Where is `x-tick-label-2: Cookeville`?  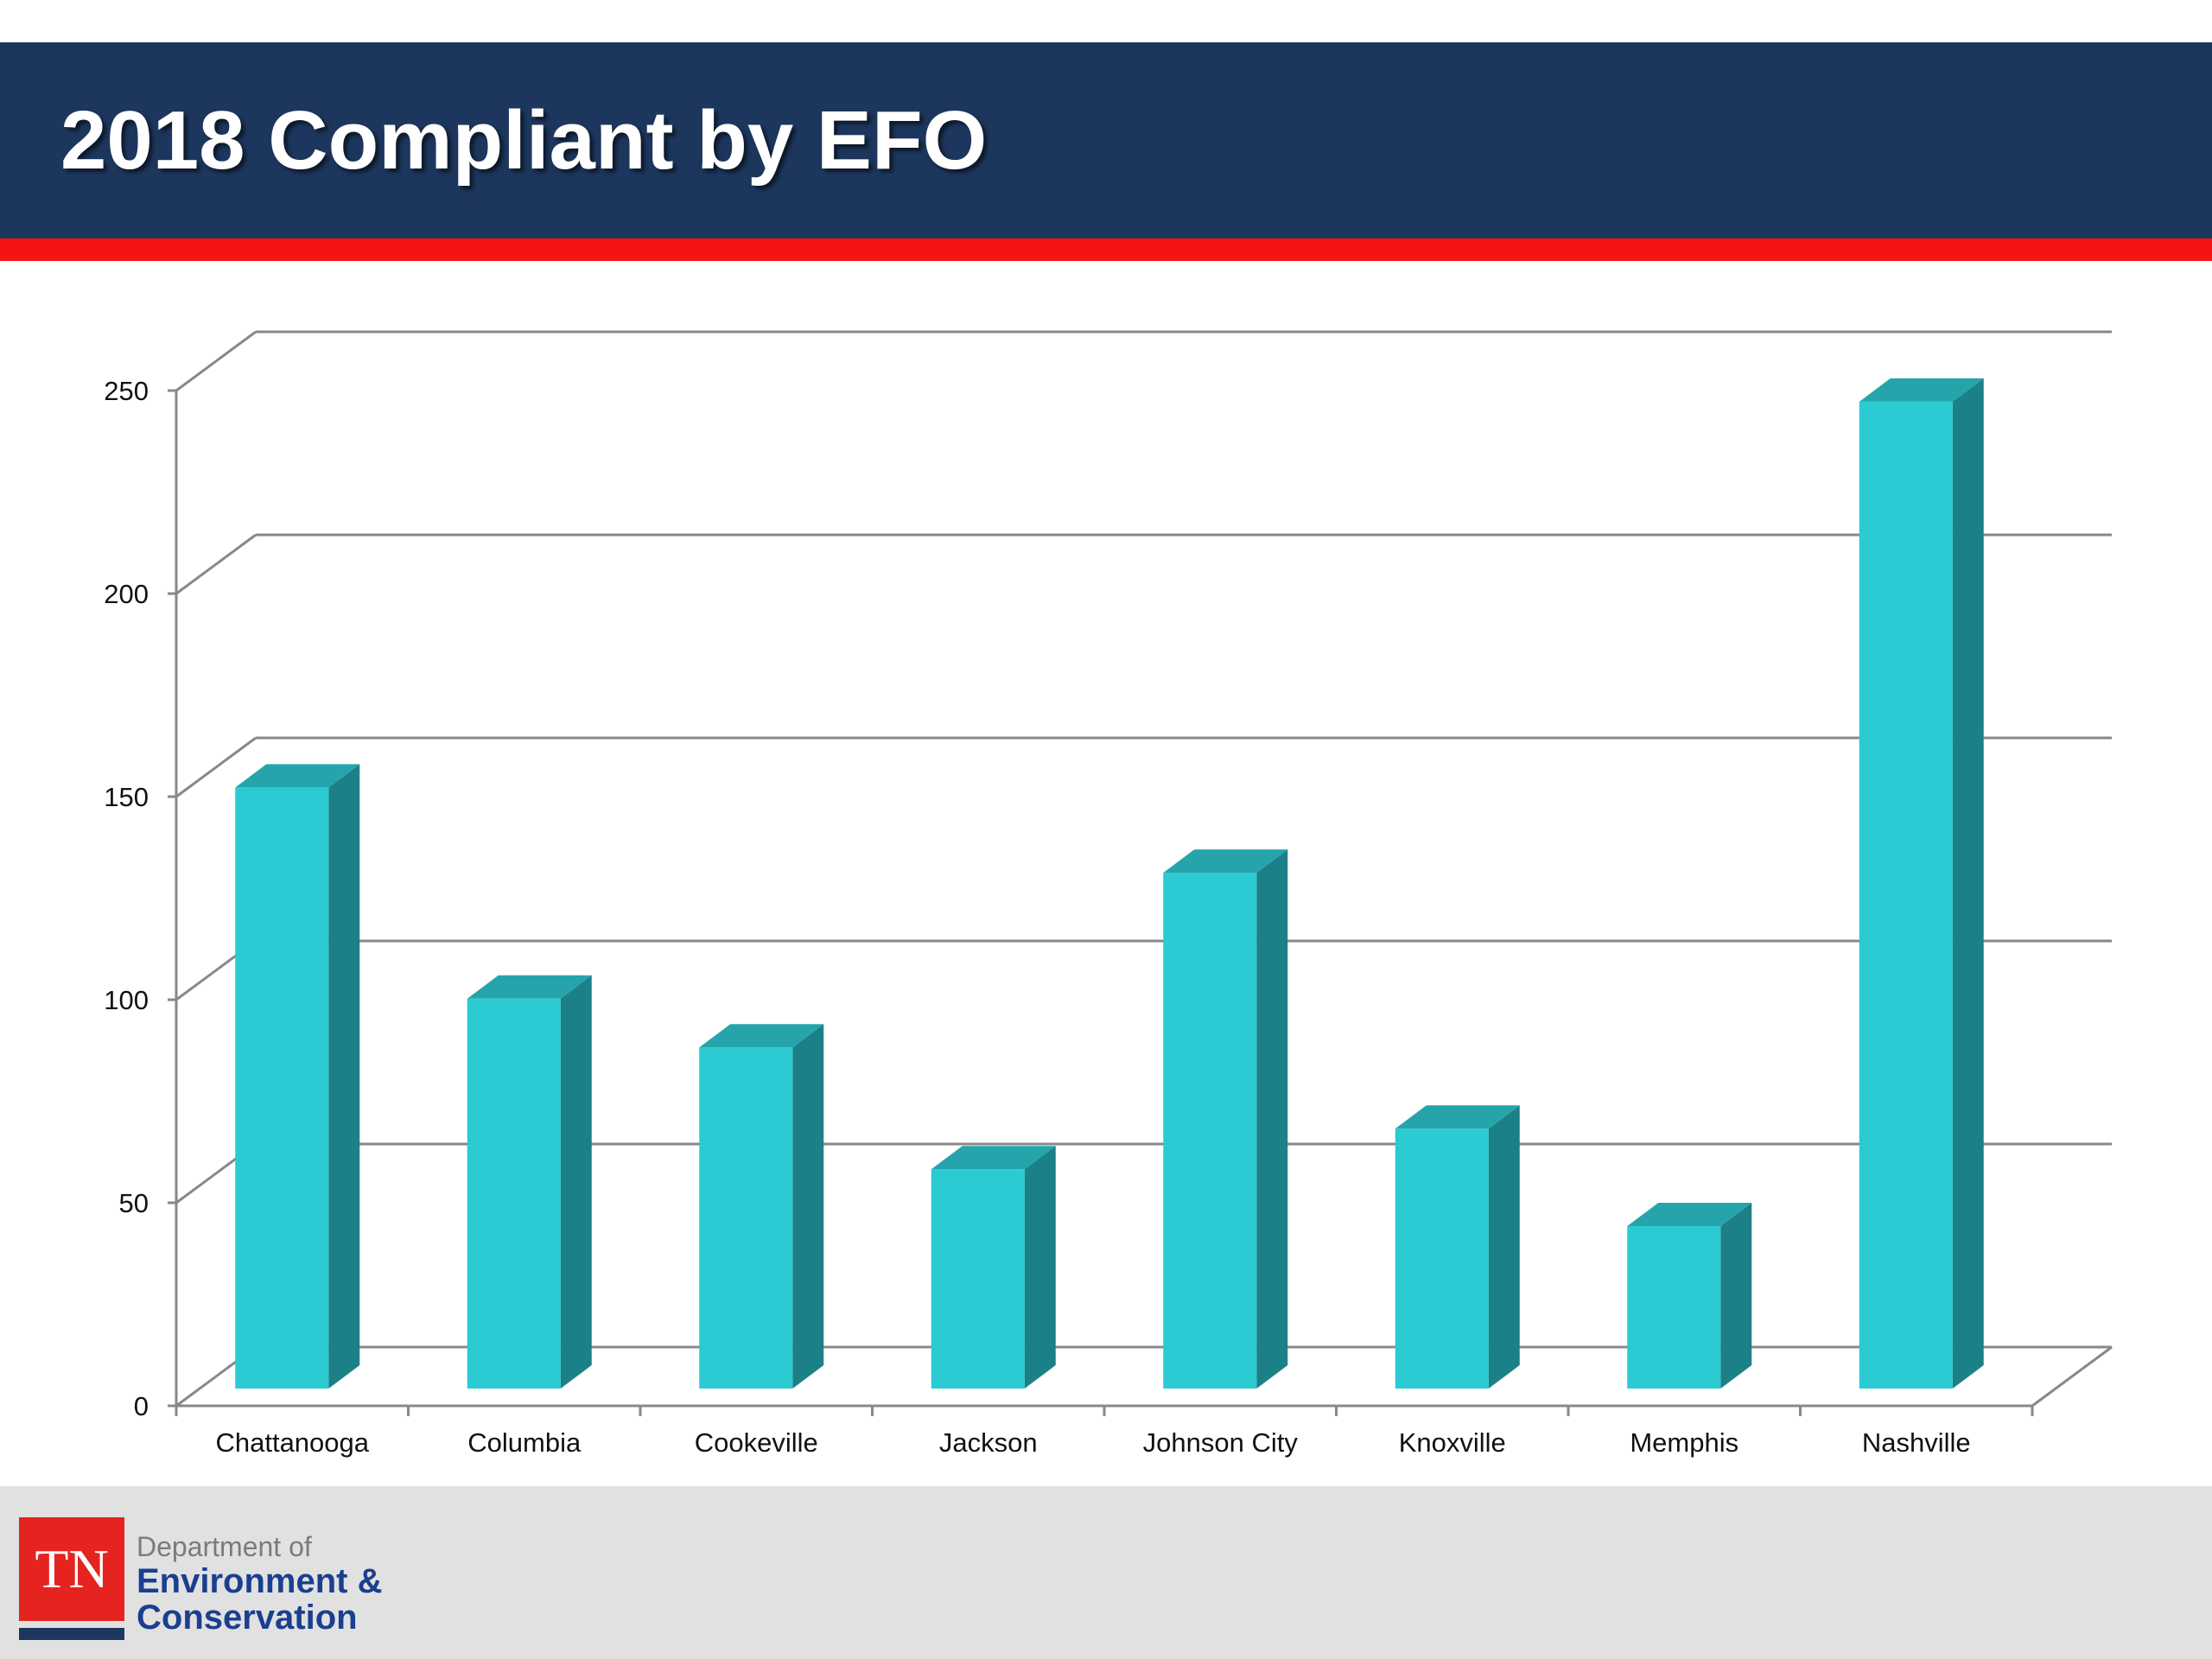 x-tick-label-2: Cookeville is located at coordinates (756, 1442).